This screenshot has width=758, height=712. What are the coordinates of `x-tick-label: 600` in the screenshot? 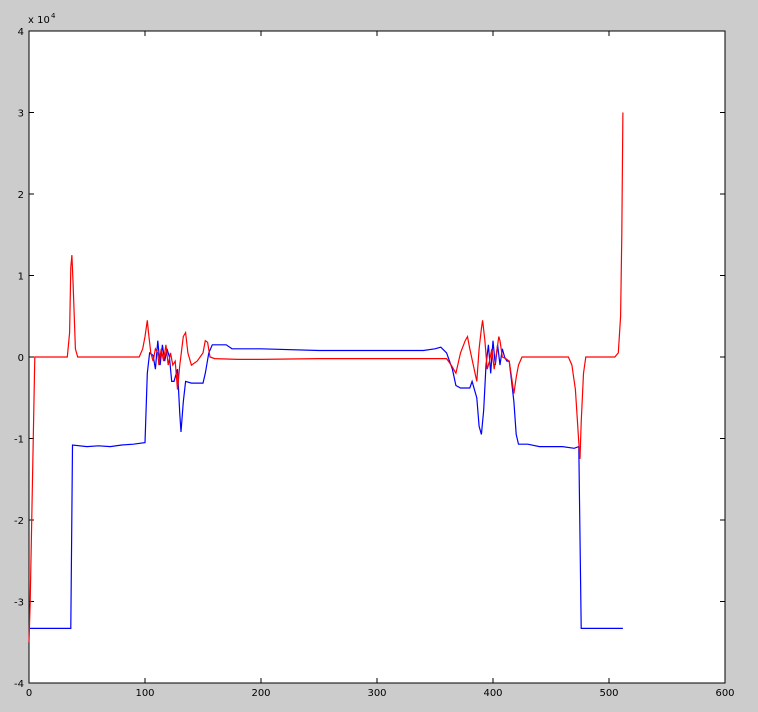 It's located at (724, 693).